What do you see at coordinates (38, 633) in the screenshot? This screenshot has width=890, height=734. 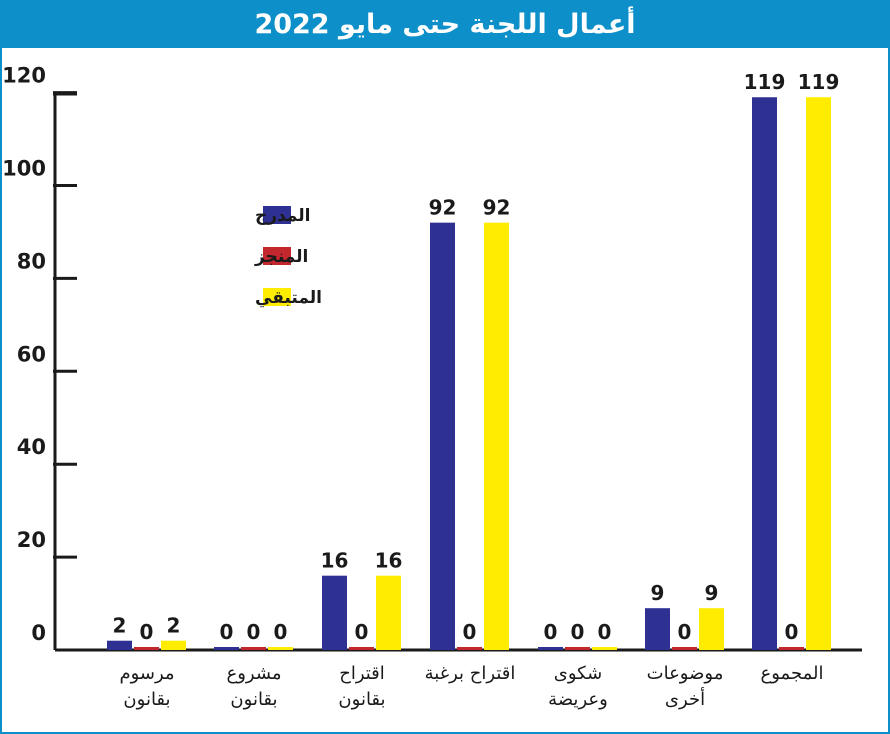 I see `y-tick-label: 0` at bounding box center [38, 633].